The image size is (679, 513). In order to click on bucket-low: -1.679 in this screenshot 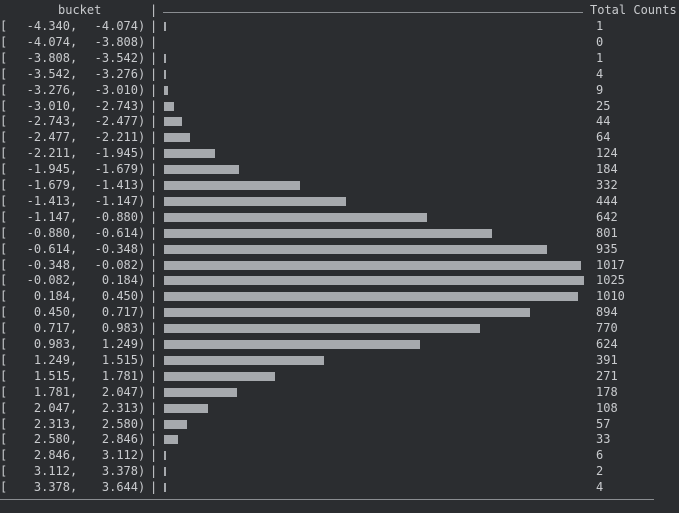, I will do `click(48, 185)`.